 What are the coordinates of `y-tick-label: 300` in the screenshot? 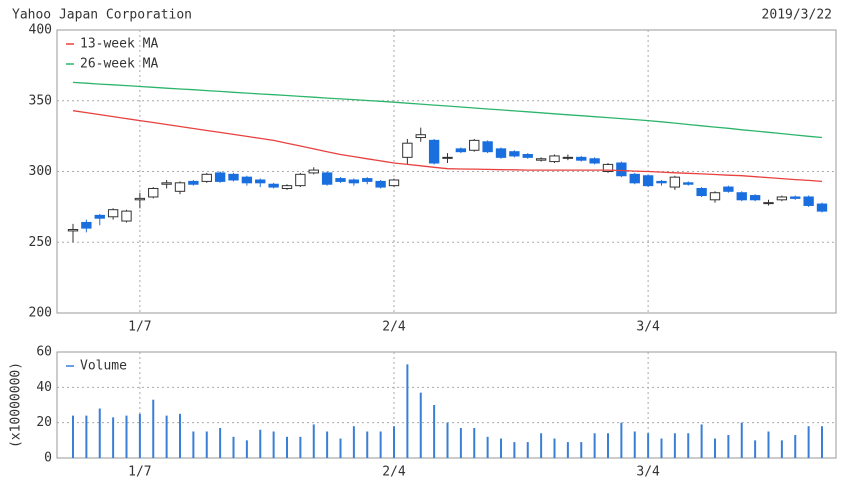 It's located at (40, 171).